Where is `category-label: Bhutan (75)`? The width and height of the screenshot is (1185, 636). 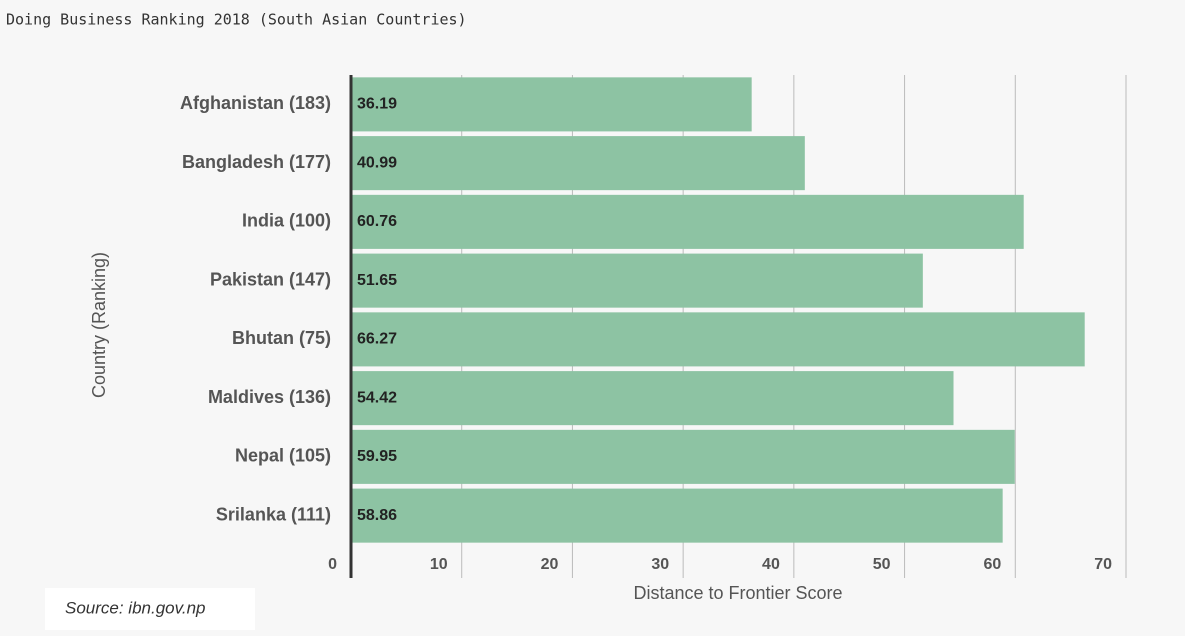
category-label: Bhutan (75) is located at coordinates (281, 338).